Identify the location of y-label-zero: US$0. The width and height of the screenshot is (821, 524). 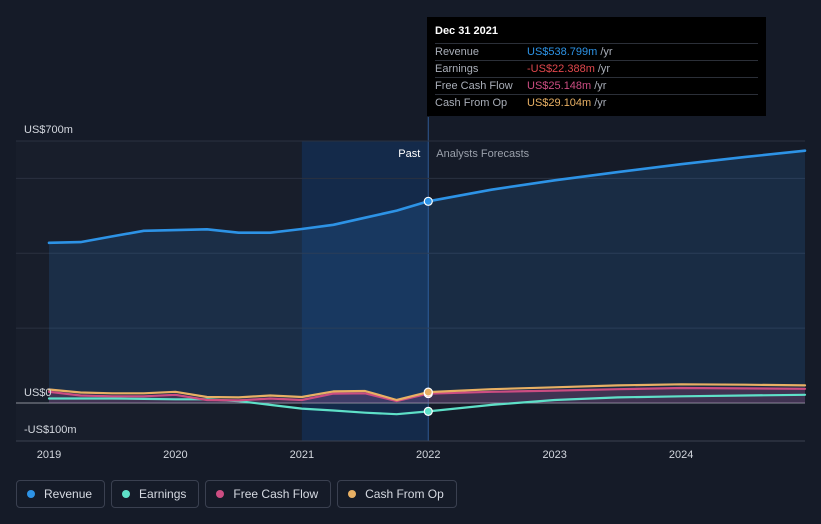
(38, 393).